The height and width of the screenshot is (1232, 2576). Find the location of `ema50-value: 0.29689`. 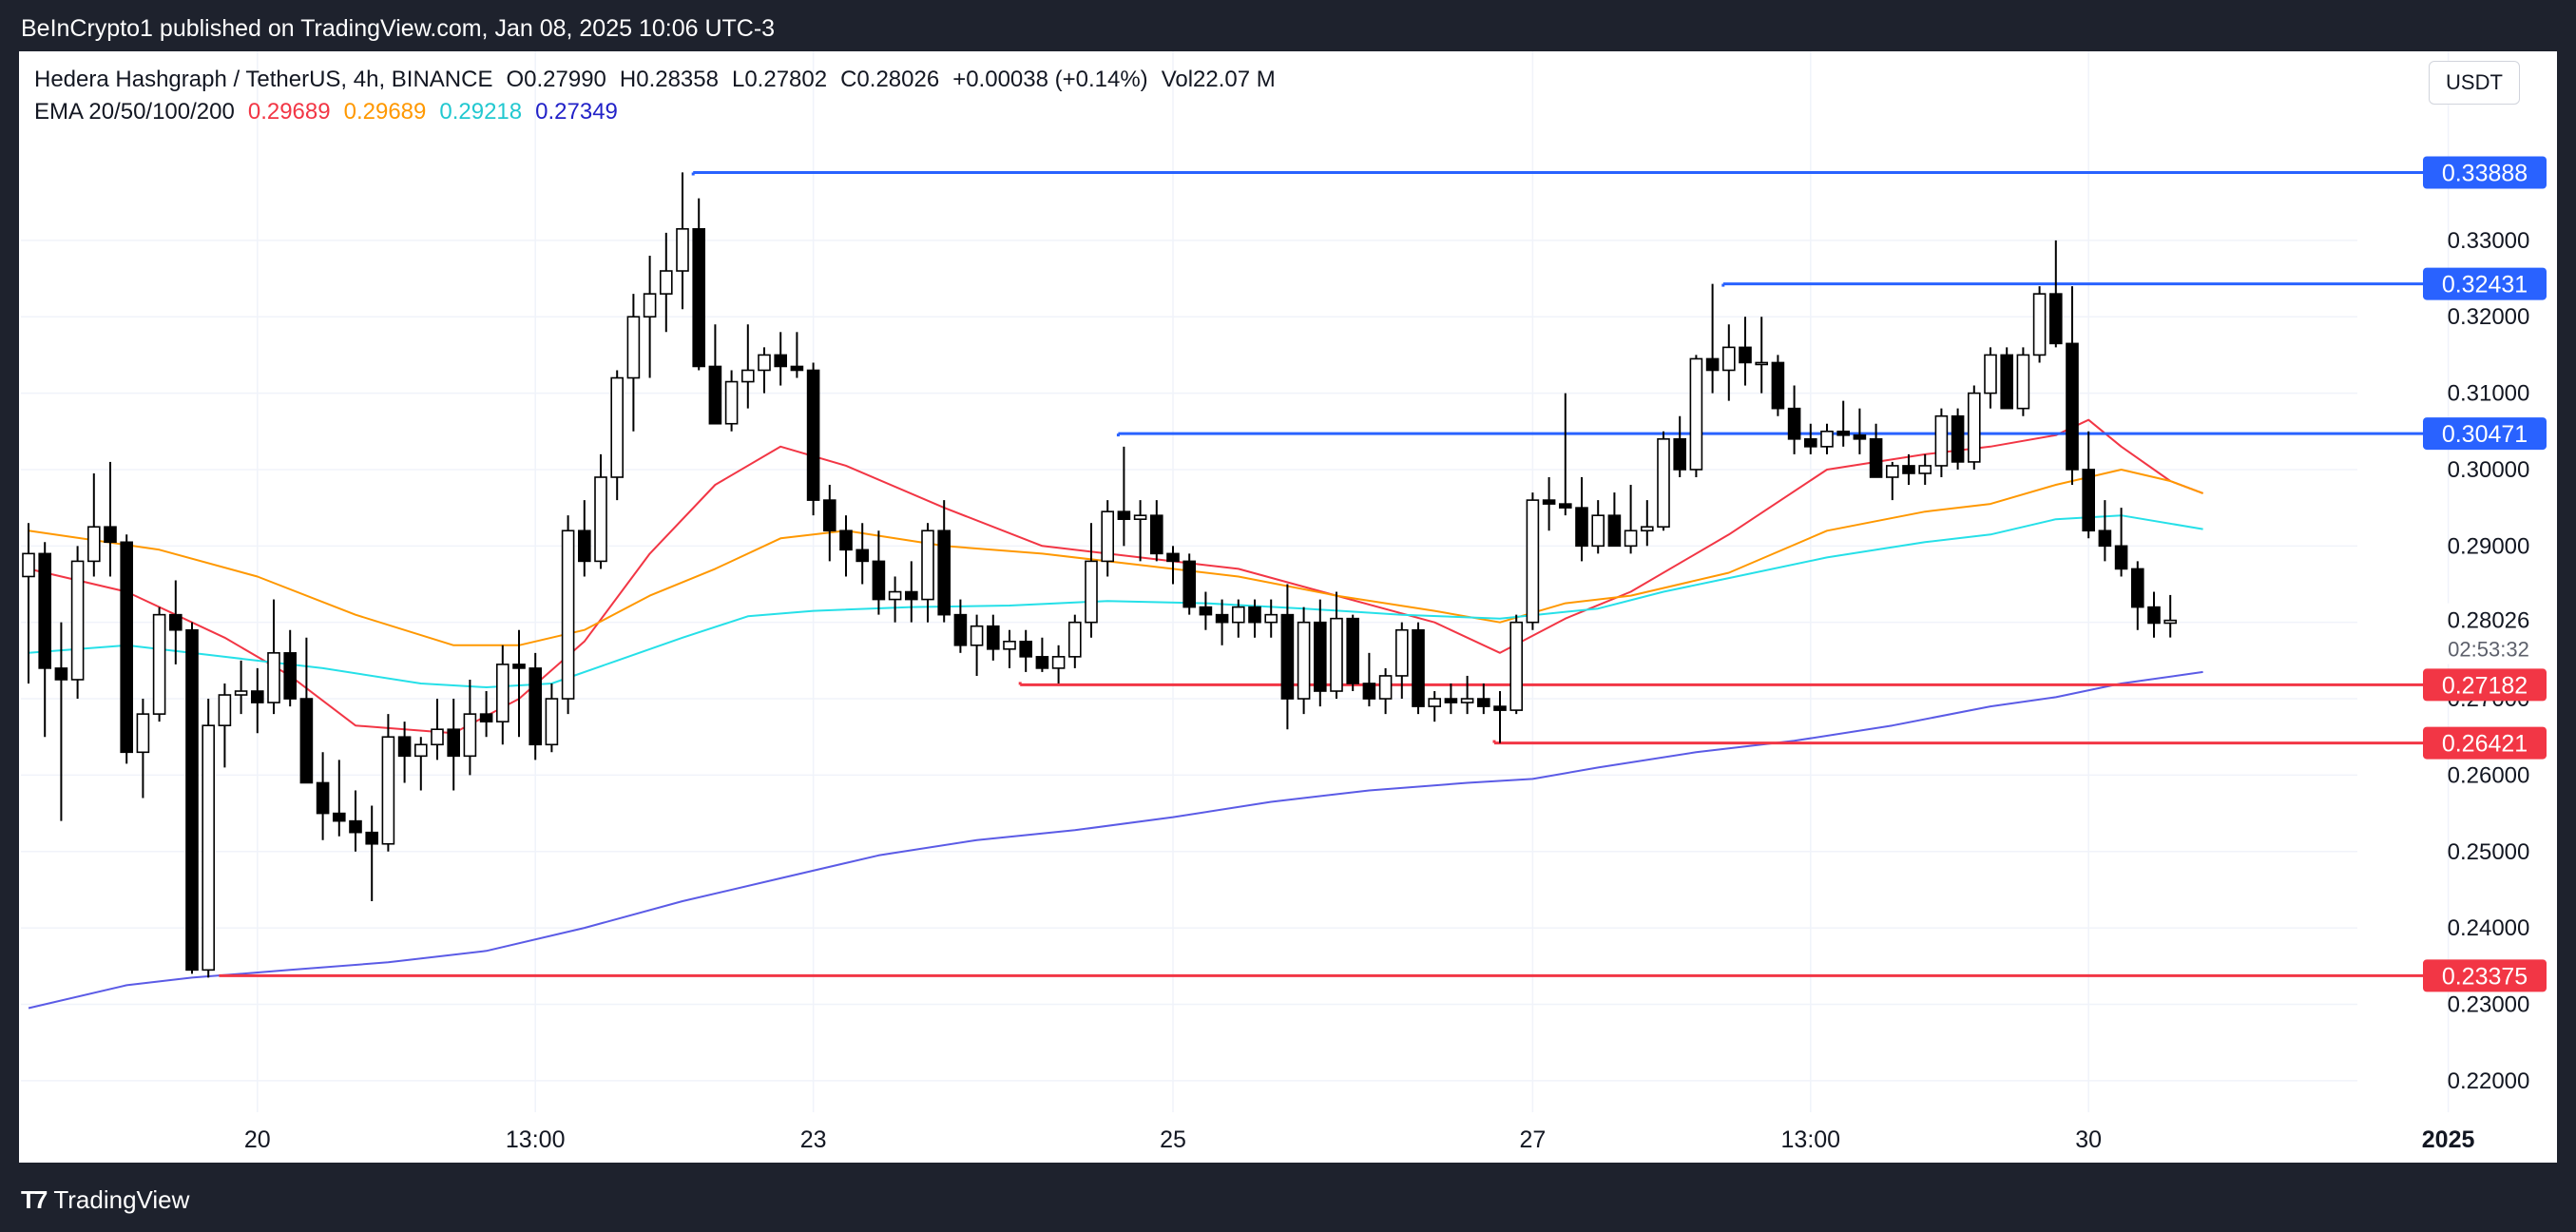

ema50-value: 0.29689 is located at coordinates (385, 112).